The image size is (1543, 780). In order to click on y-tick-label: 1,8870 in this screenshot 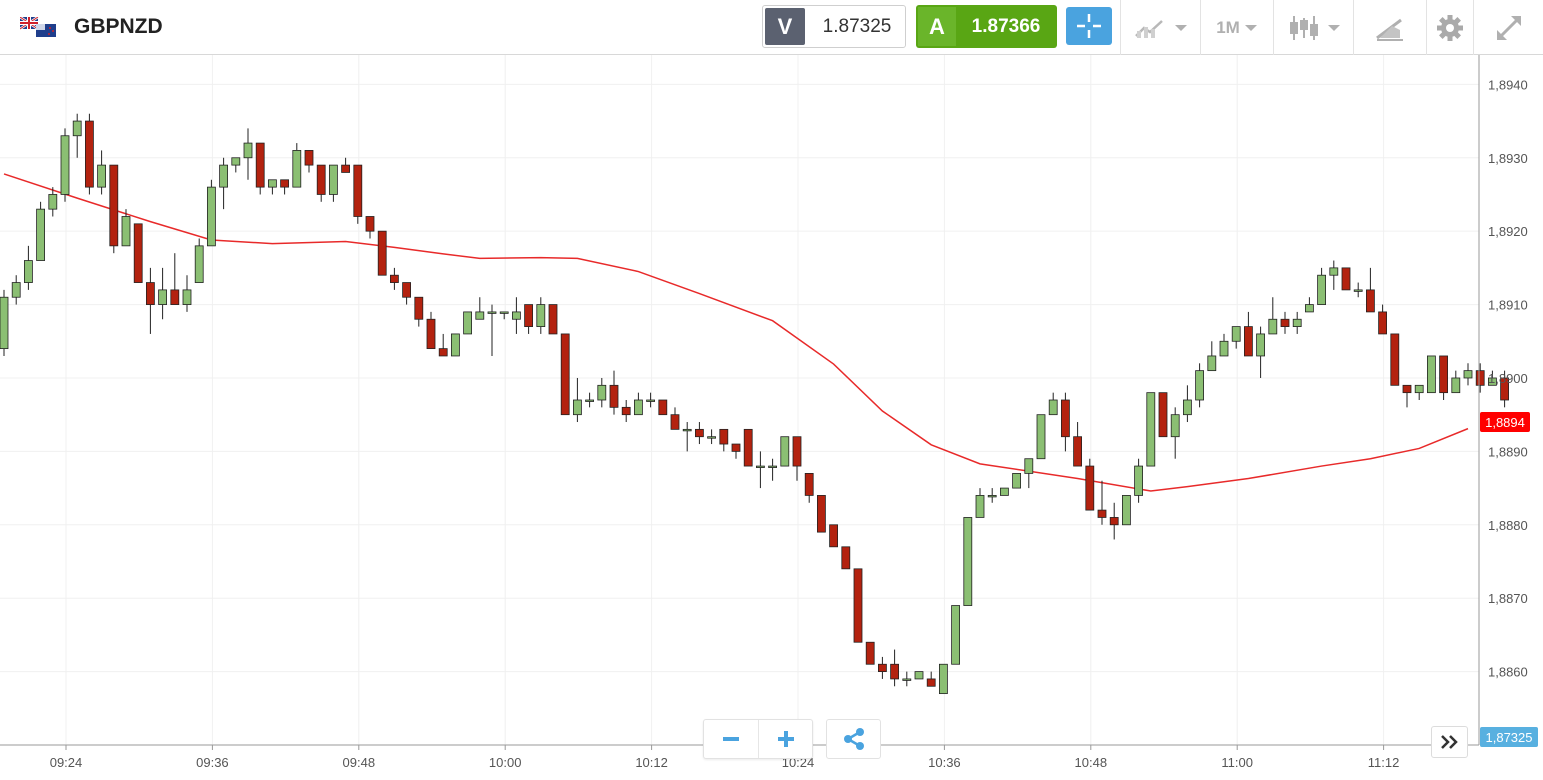, I will do `click(1508, 598)`.